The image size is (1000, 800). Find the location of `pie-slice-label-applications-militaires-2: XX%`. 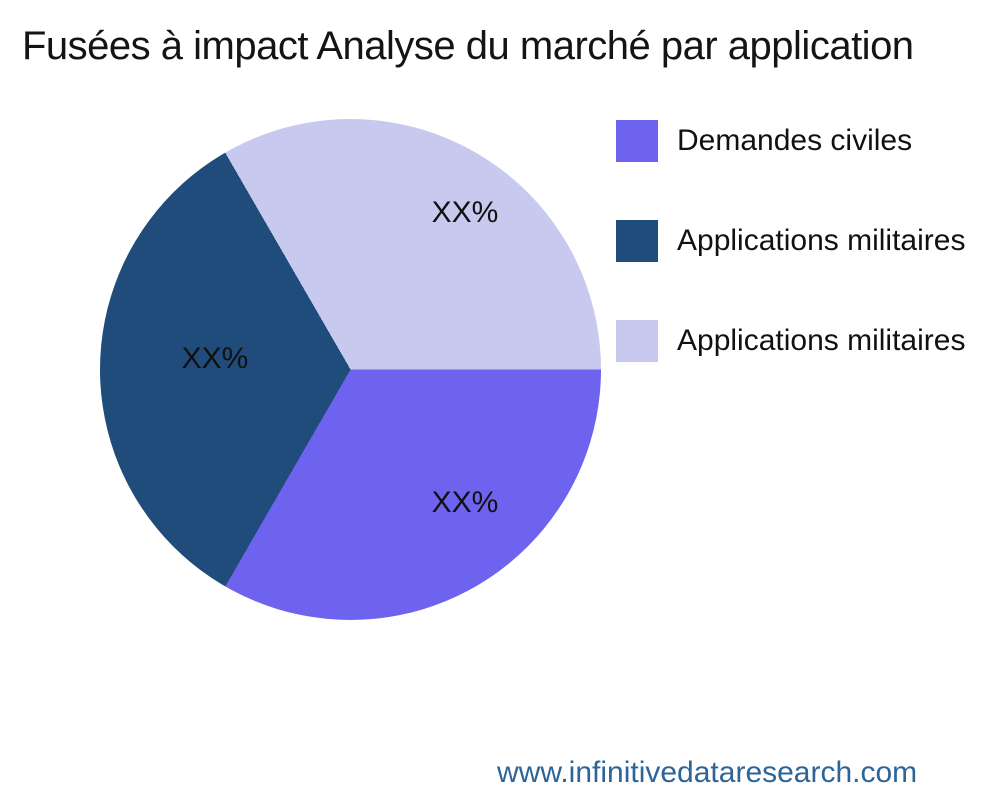

pie-slice-label-applications-militaires-2: XX% is located at coordinates (465, 212).